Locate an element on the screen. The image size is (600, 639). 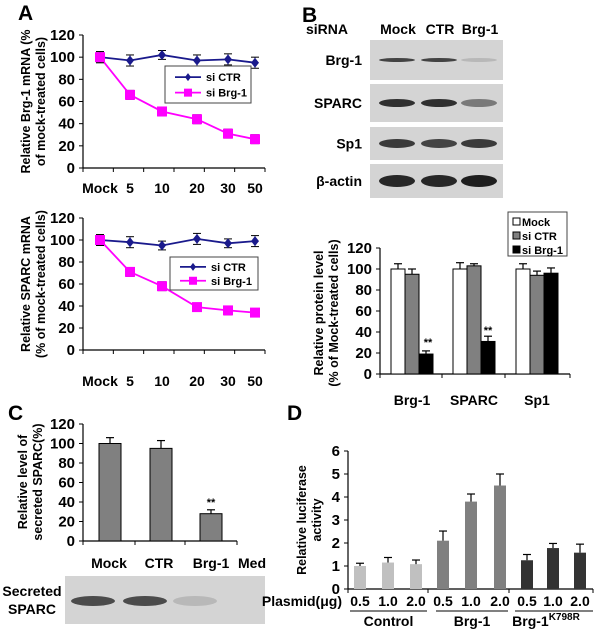
x-tick-label: 50 is located at coordinates (255, 188).